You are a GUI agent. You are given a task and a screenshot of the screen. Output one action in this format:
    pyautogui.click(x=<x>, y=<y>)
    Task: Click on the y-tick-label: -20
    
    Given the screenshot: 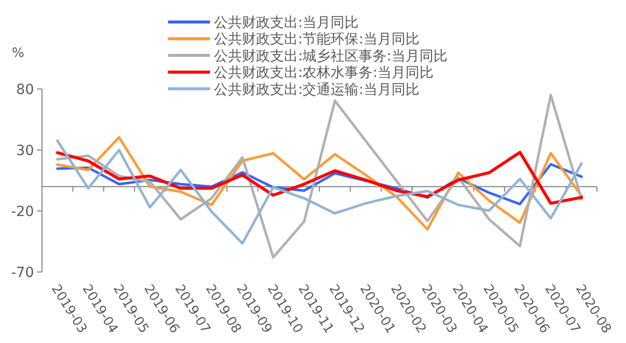 What is the action you would take?
    pyautogui.click(x=22, y=212)
    